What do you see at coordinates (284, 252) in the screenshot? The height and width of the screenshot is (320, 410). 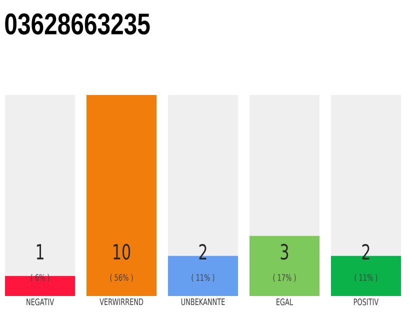 I see `data-label: 3` at bounding box center [284, 252].